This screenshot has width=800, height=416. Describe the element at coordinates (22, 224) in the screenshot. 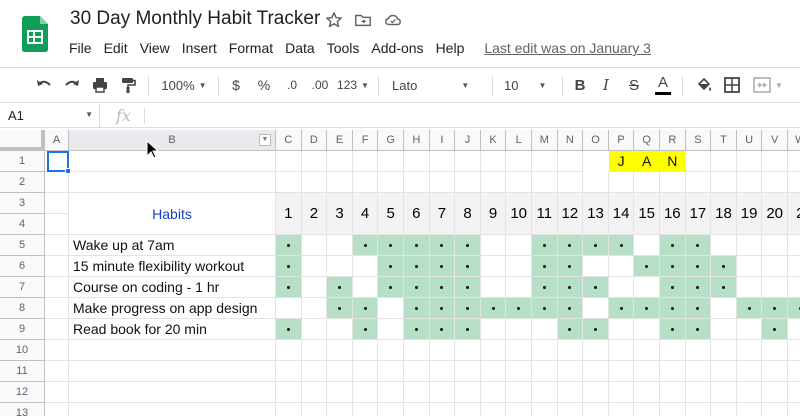

I see `row-header-4: 4` at that location.